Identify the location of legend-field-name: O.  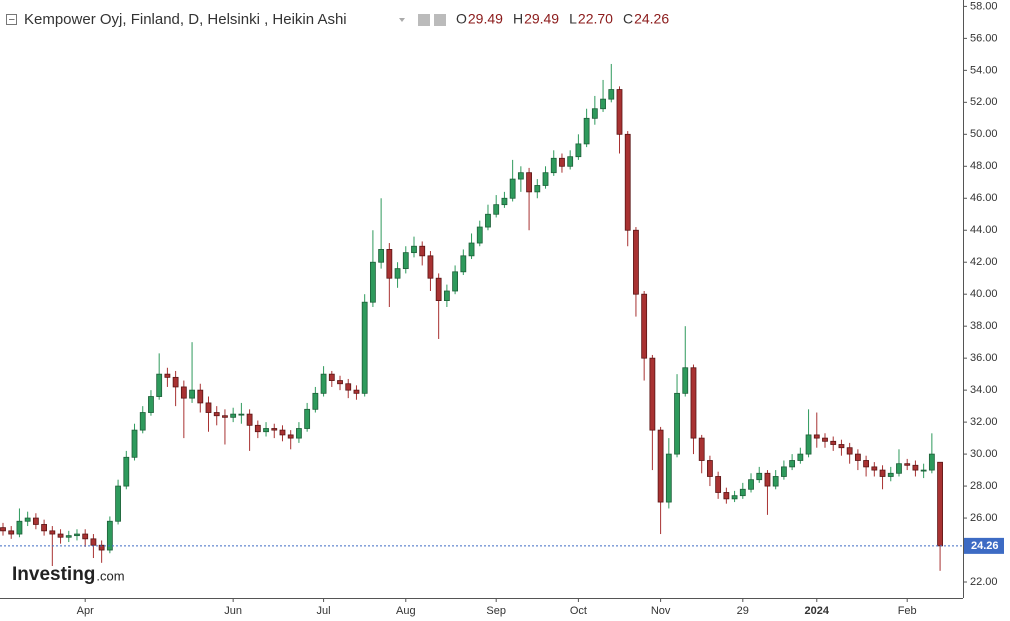
(461, 19).